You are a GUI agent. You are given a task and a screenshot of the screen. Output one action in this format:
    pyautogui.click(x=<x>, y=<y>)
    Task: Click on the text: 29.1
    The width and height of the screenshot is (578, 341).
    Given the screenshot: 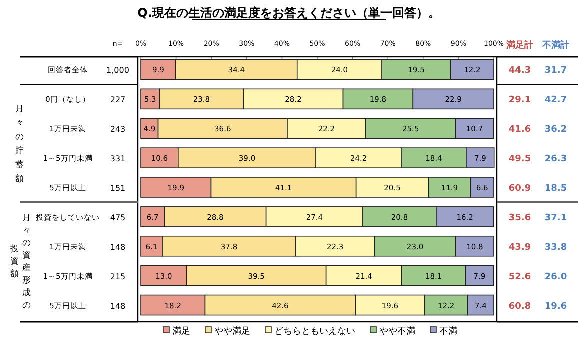 What is the action you would take?
    pyautogui.click(x=520, y=101)
    